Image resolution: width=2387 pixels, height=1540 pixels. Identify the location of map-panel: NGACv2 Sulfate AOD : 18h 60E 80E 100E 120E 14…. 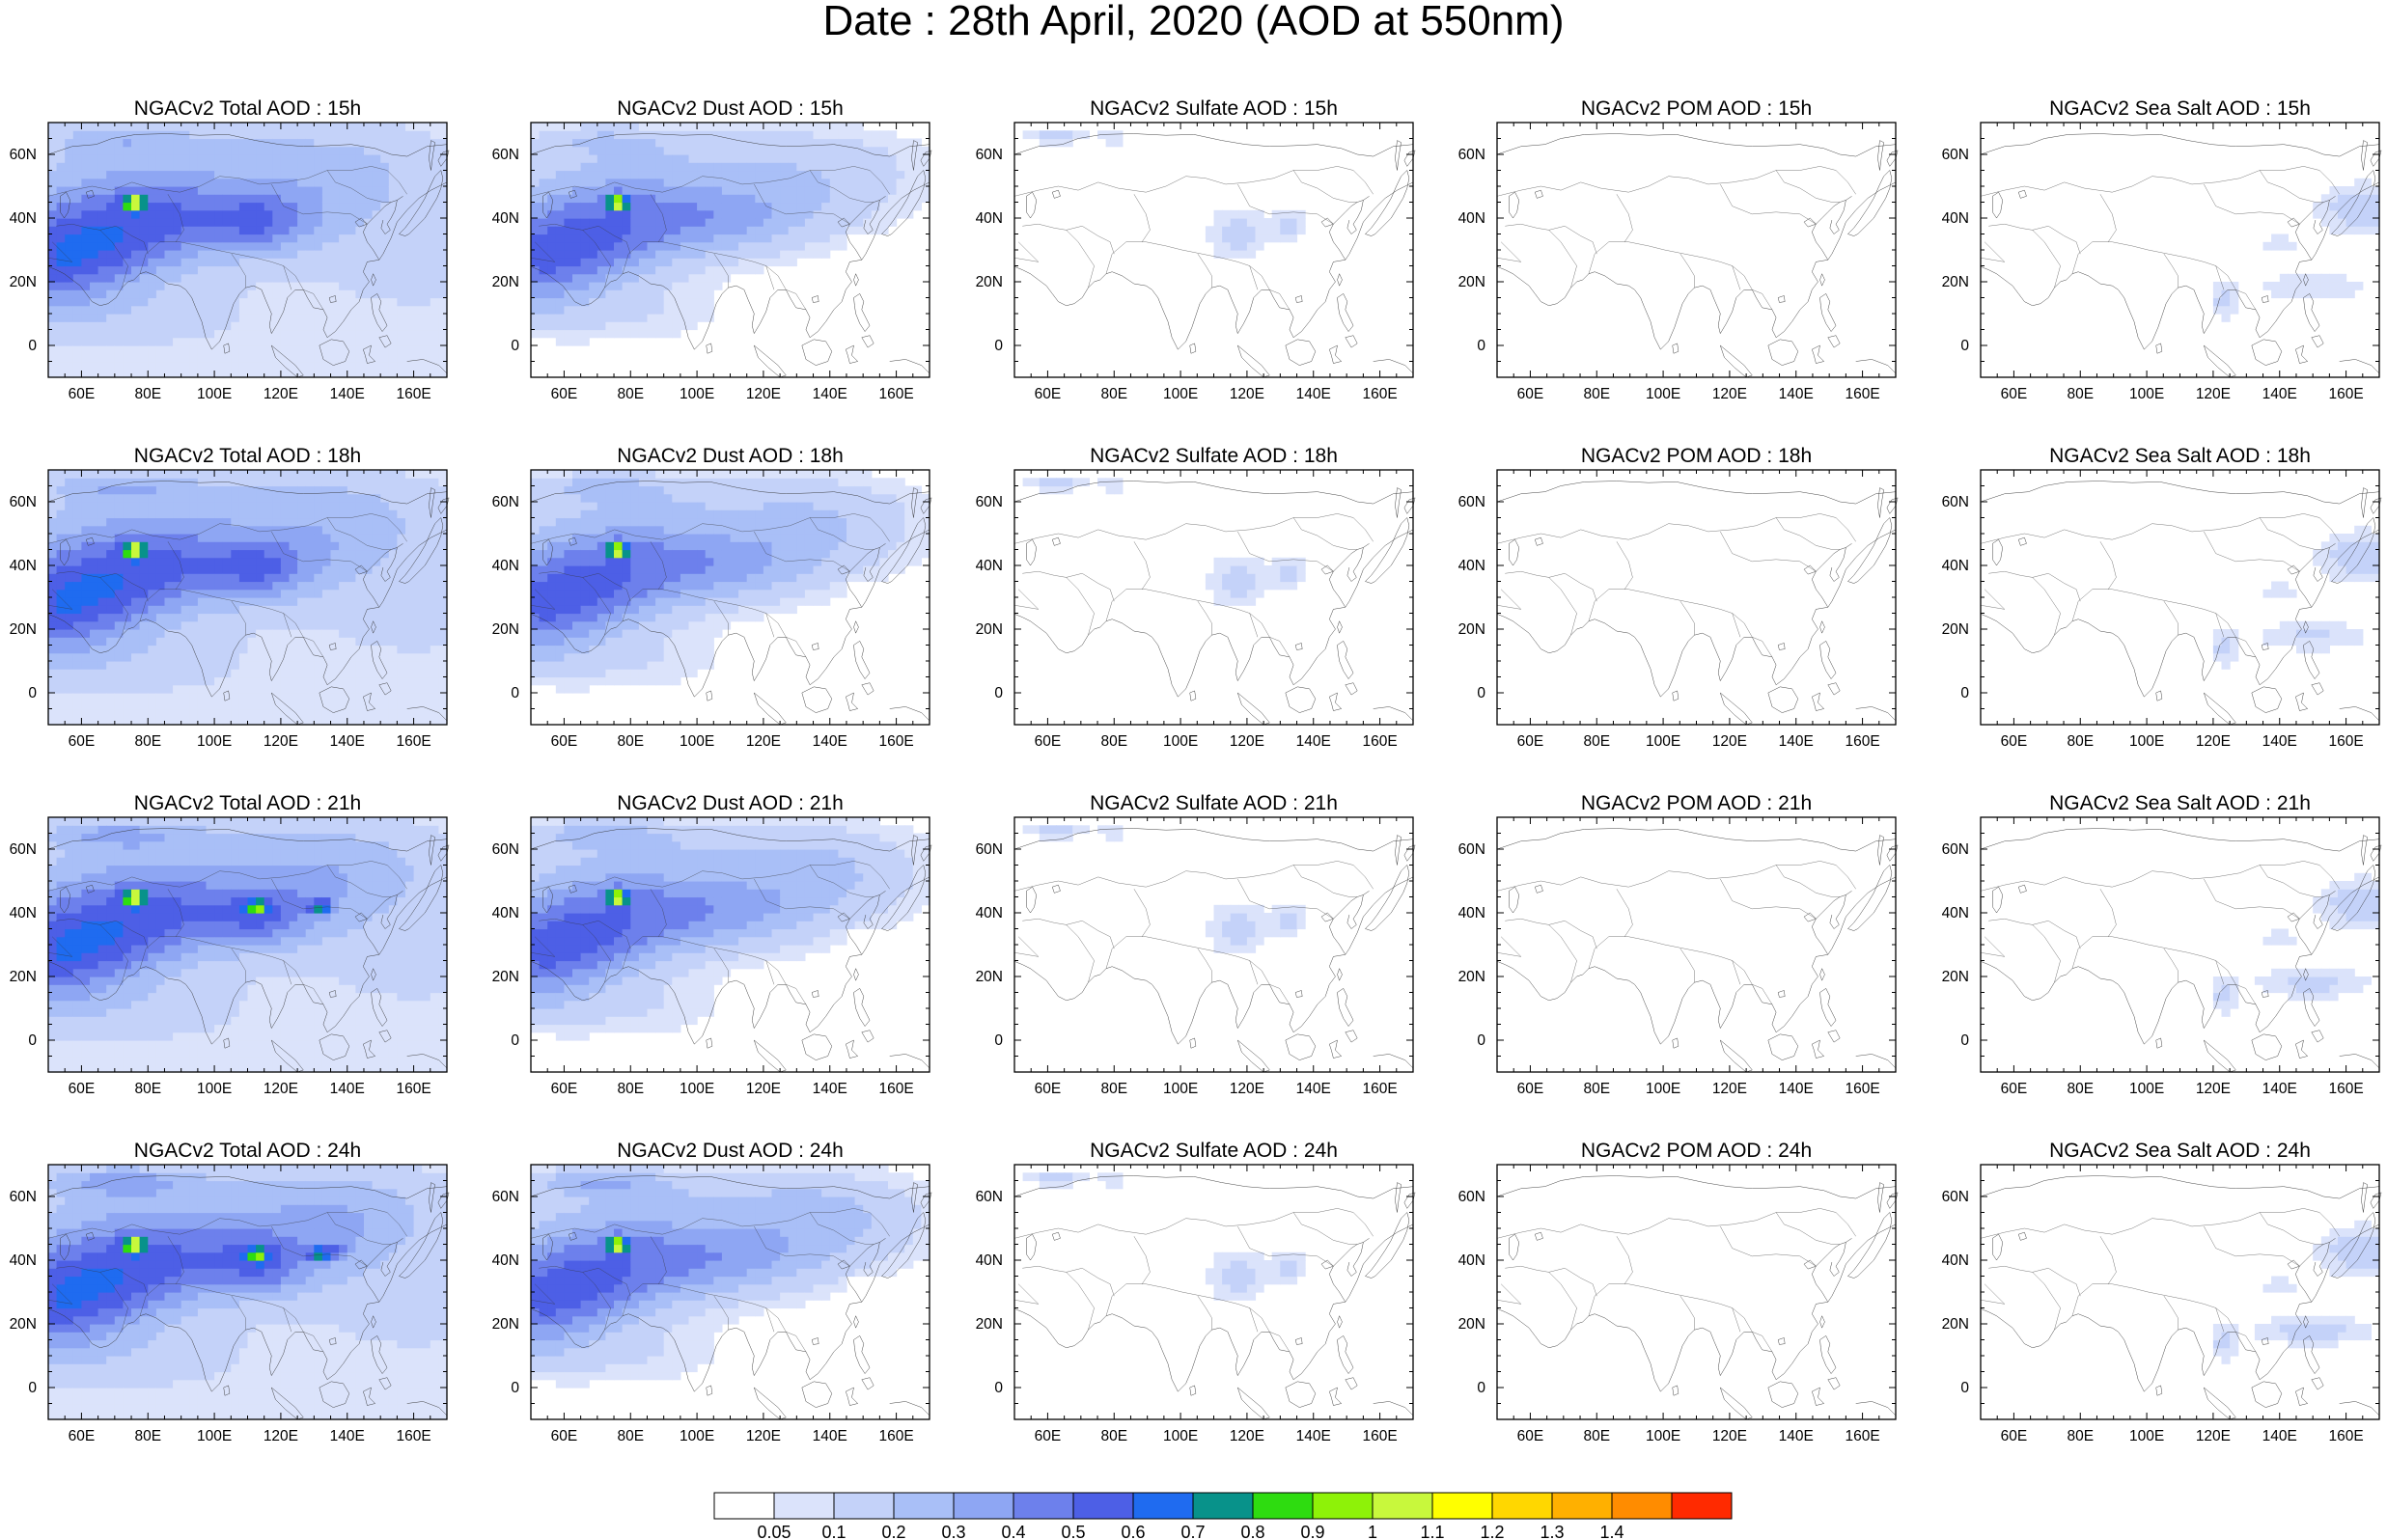
(1196, 597).